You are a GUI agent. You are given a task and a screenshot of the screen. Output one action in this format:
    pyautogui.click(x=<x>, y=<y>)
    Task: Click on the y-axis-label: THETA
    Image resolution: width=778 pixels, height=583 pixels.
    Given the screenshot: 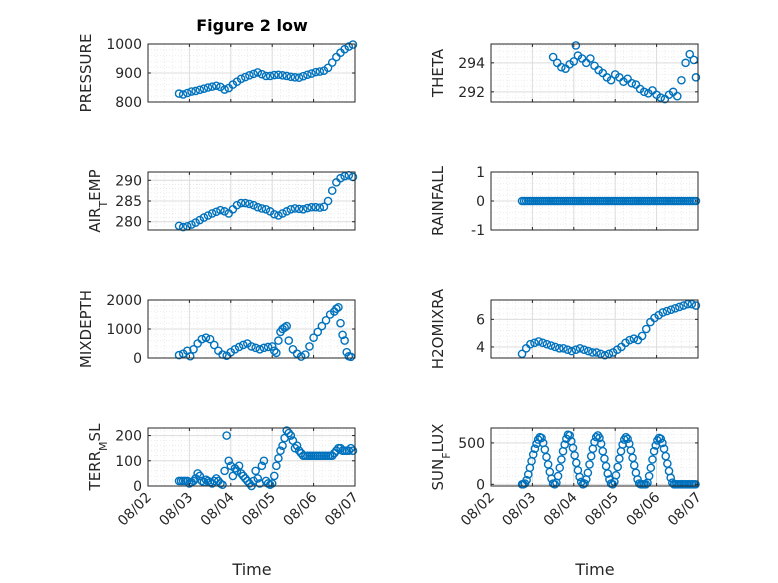 What is the action you would take?
    pyautogui.click(x=438, y=73)
    